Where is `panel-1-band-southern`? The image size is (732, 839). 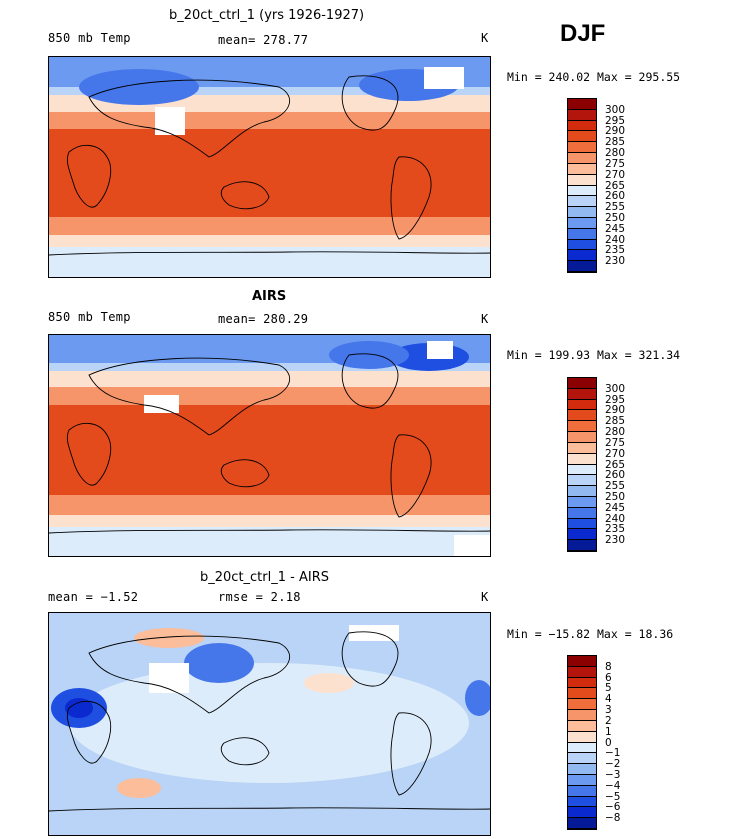 panel-1-band-southern is located at coordinates (269, 262).